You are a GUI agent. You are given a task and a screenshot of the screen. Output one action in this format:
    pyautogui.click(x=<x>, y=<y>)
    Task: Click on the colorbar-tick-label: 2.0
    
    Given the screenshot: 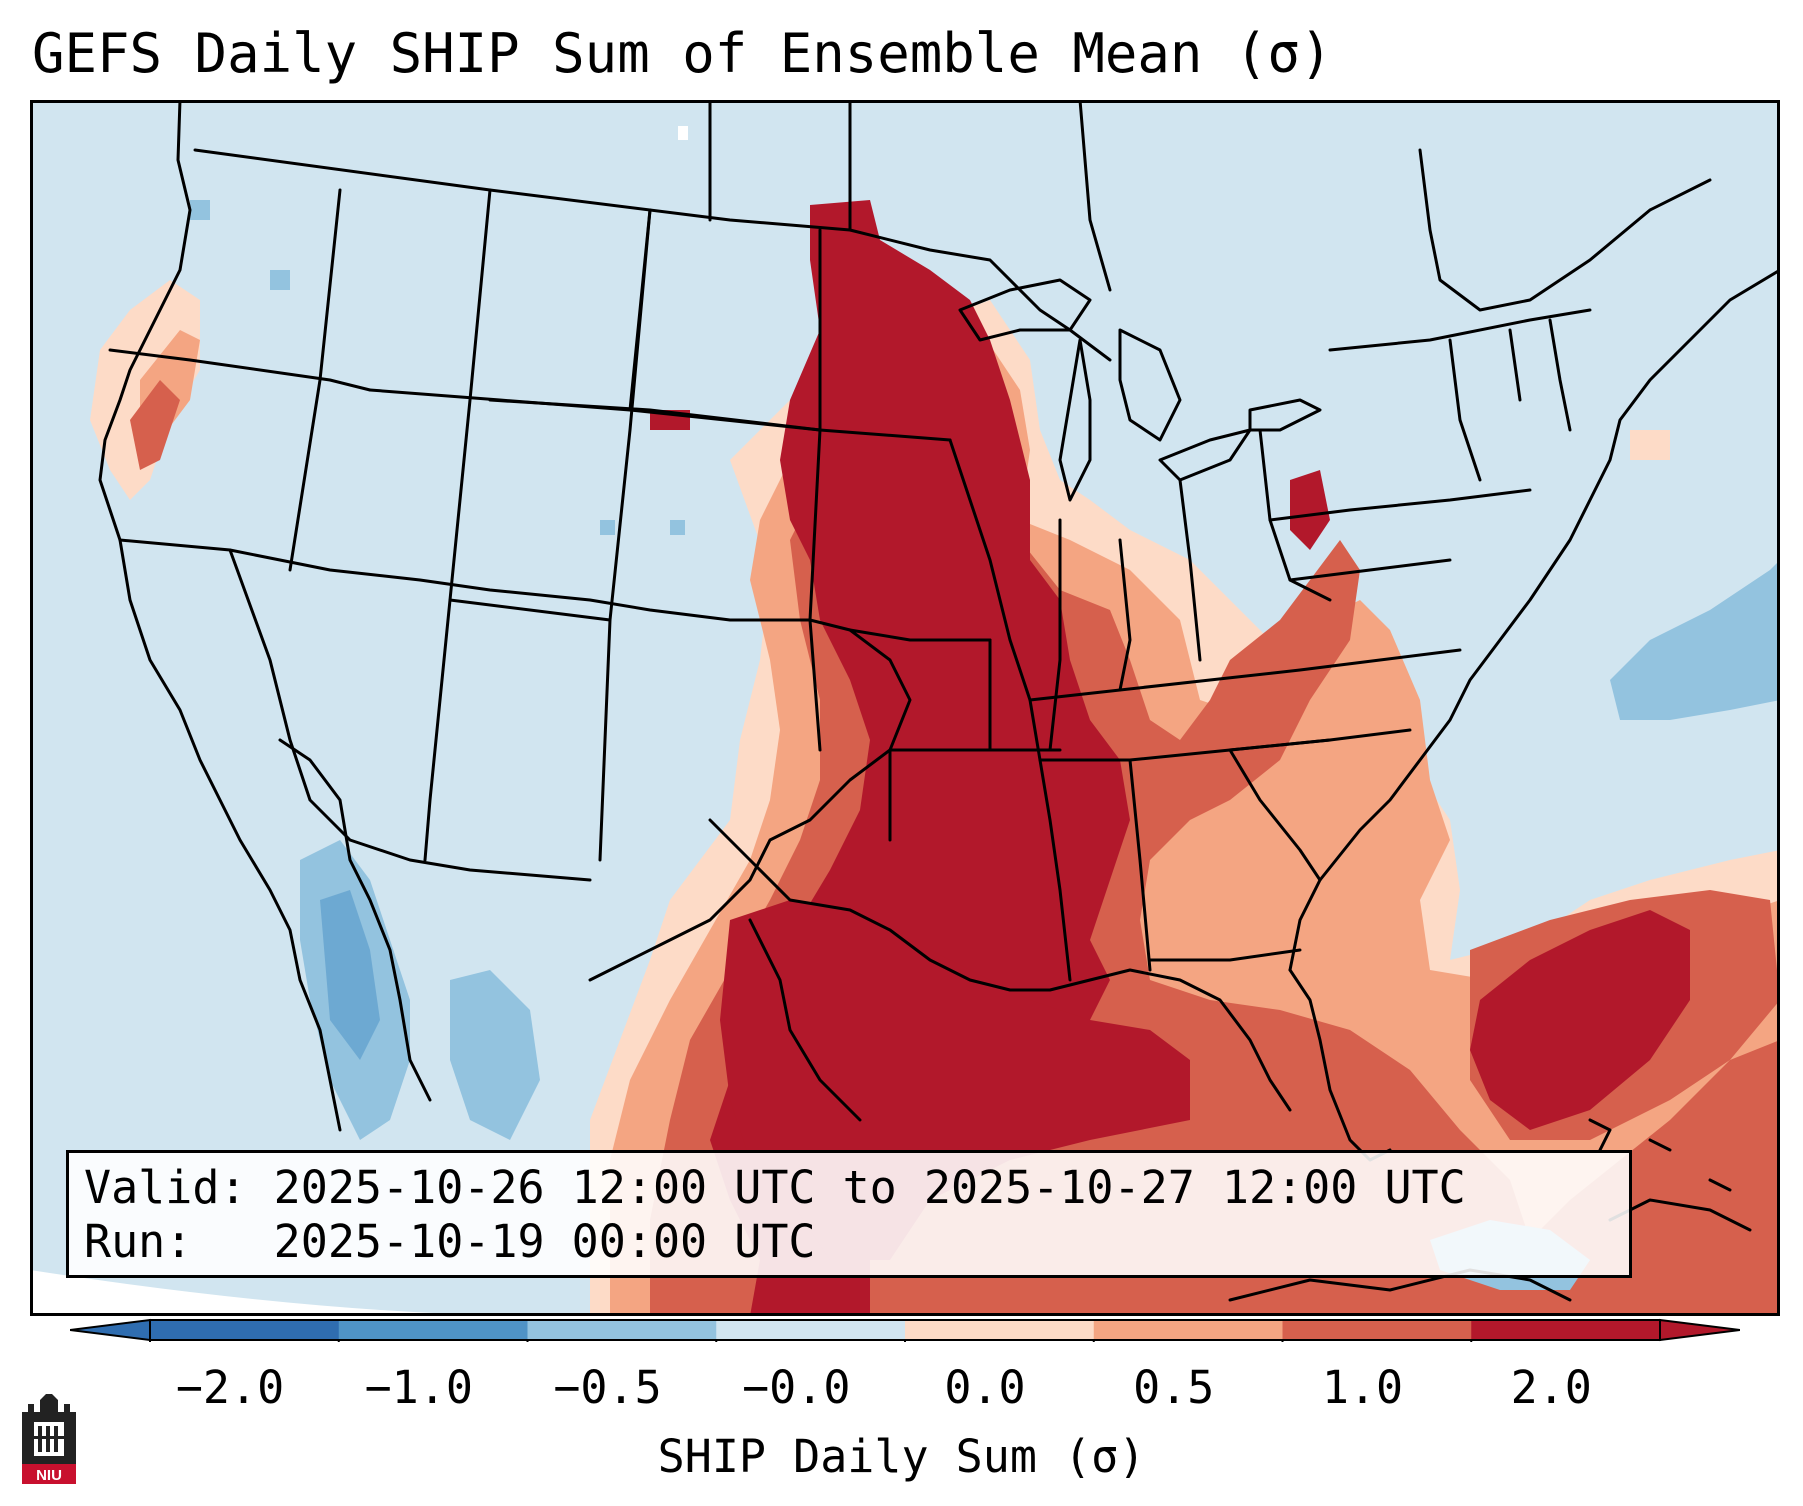 What is the action you would take?
    pyautogui.click(x=1551, y=1387)
    